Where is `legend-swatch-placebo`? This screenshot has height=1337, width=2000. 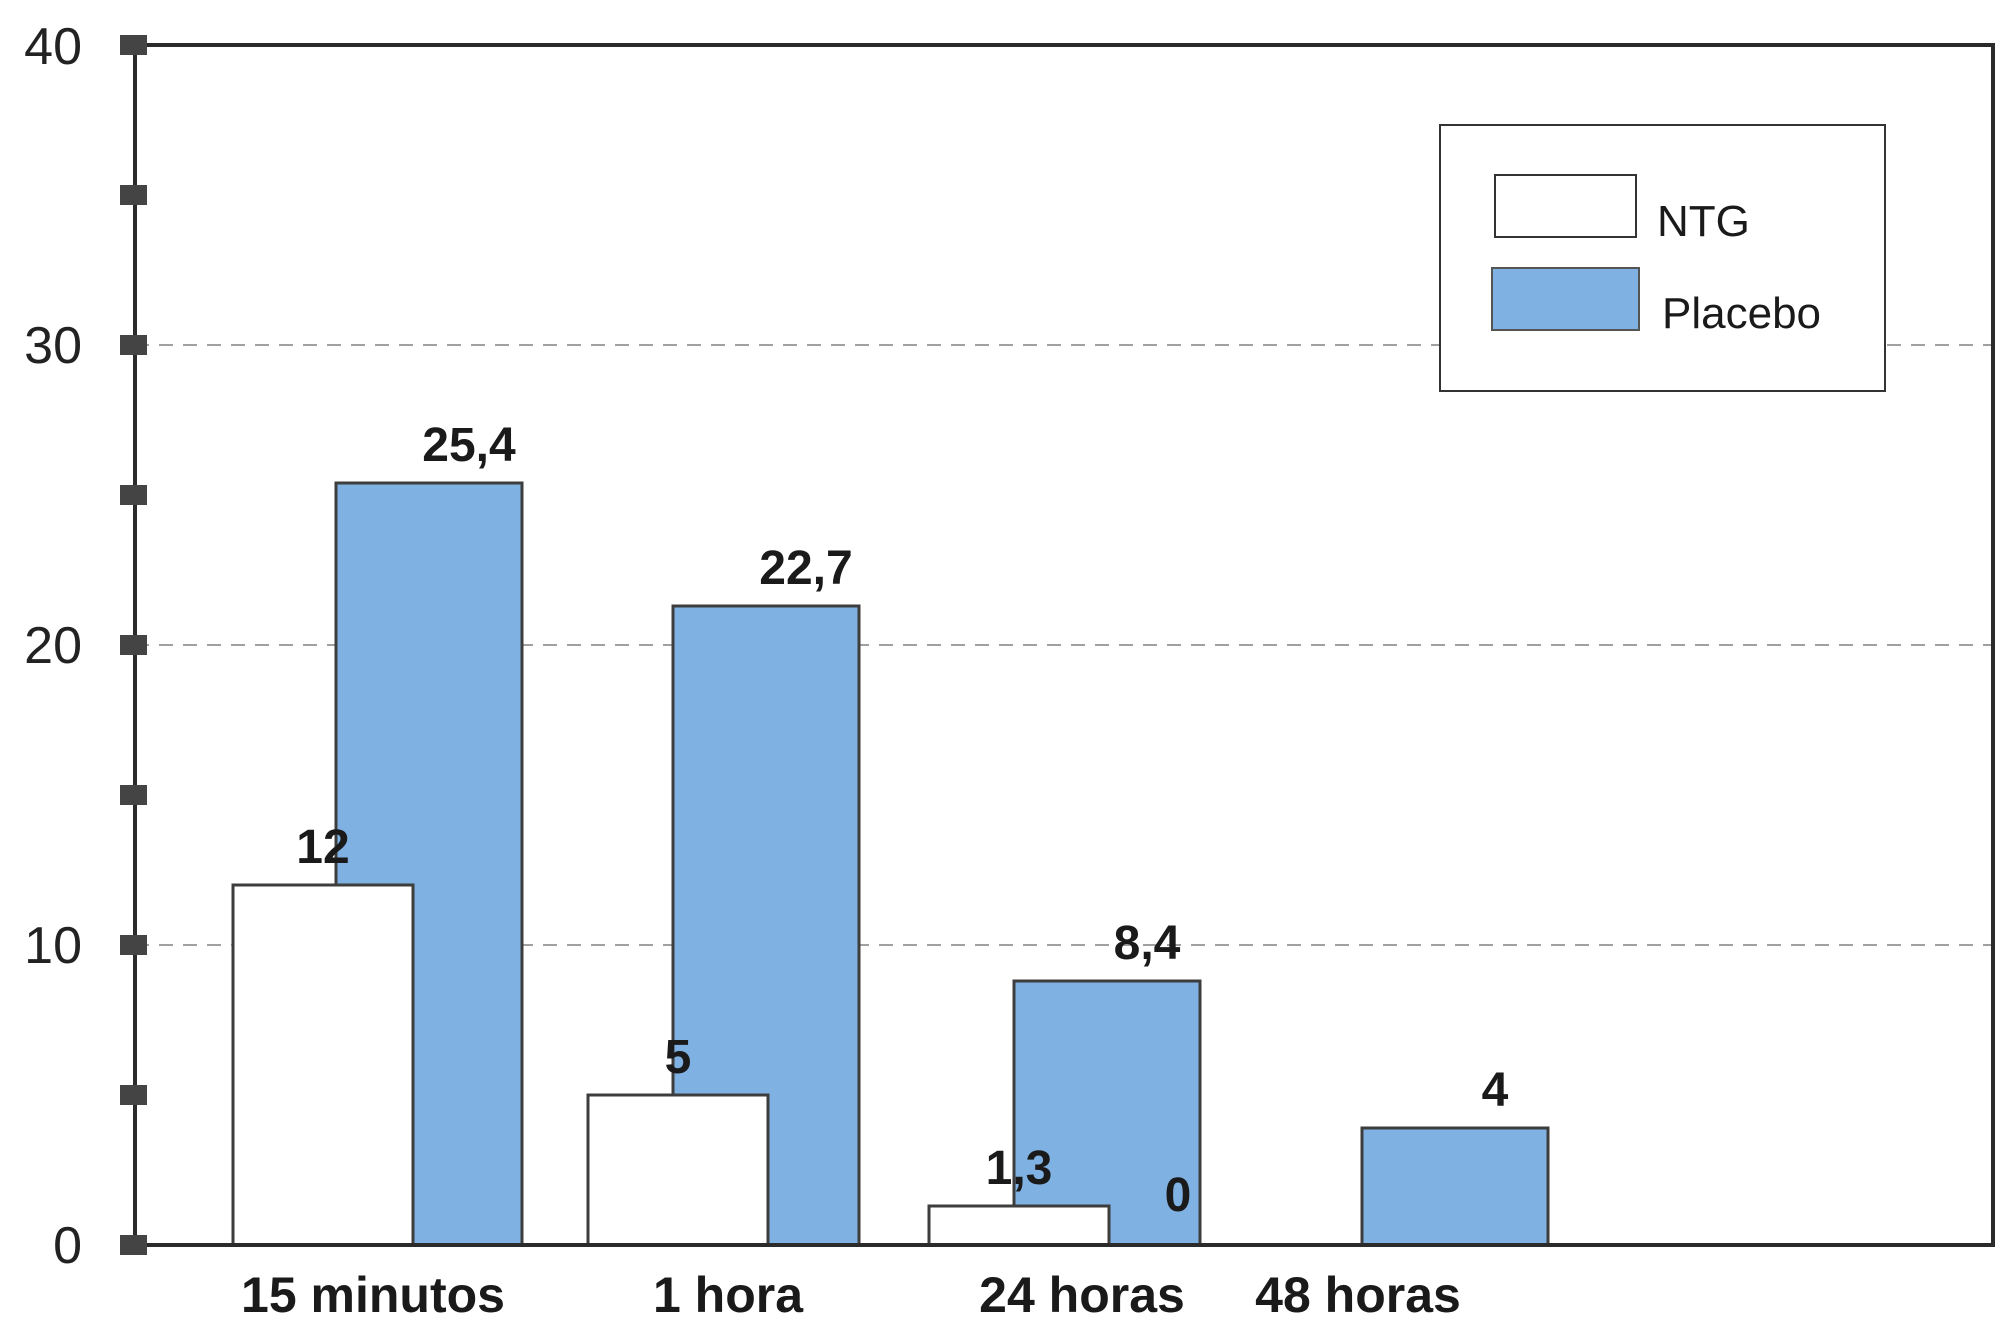
legend-swatch-placebo is located at coordinates (1565, 299).